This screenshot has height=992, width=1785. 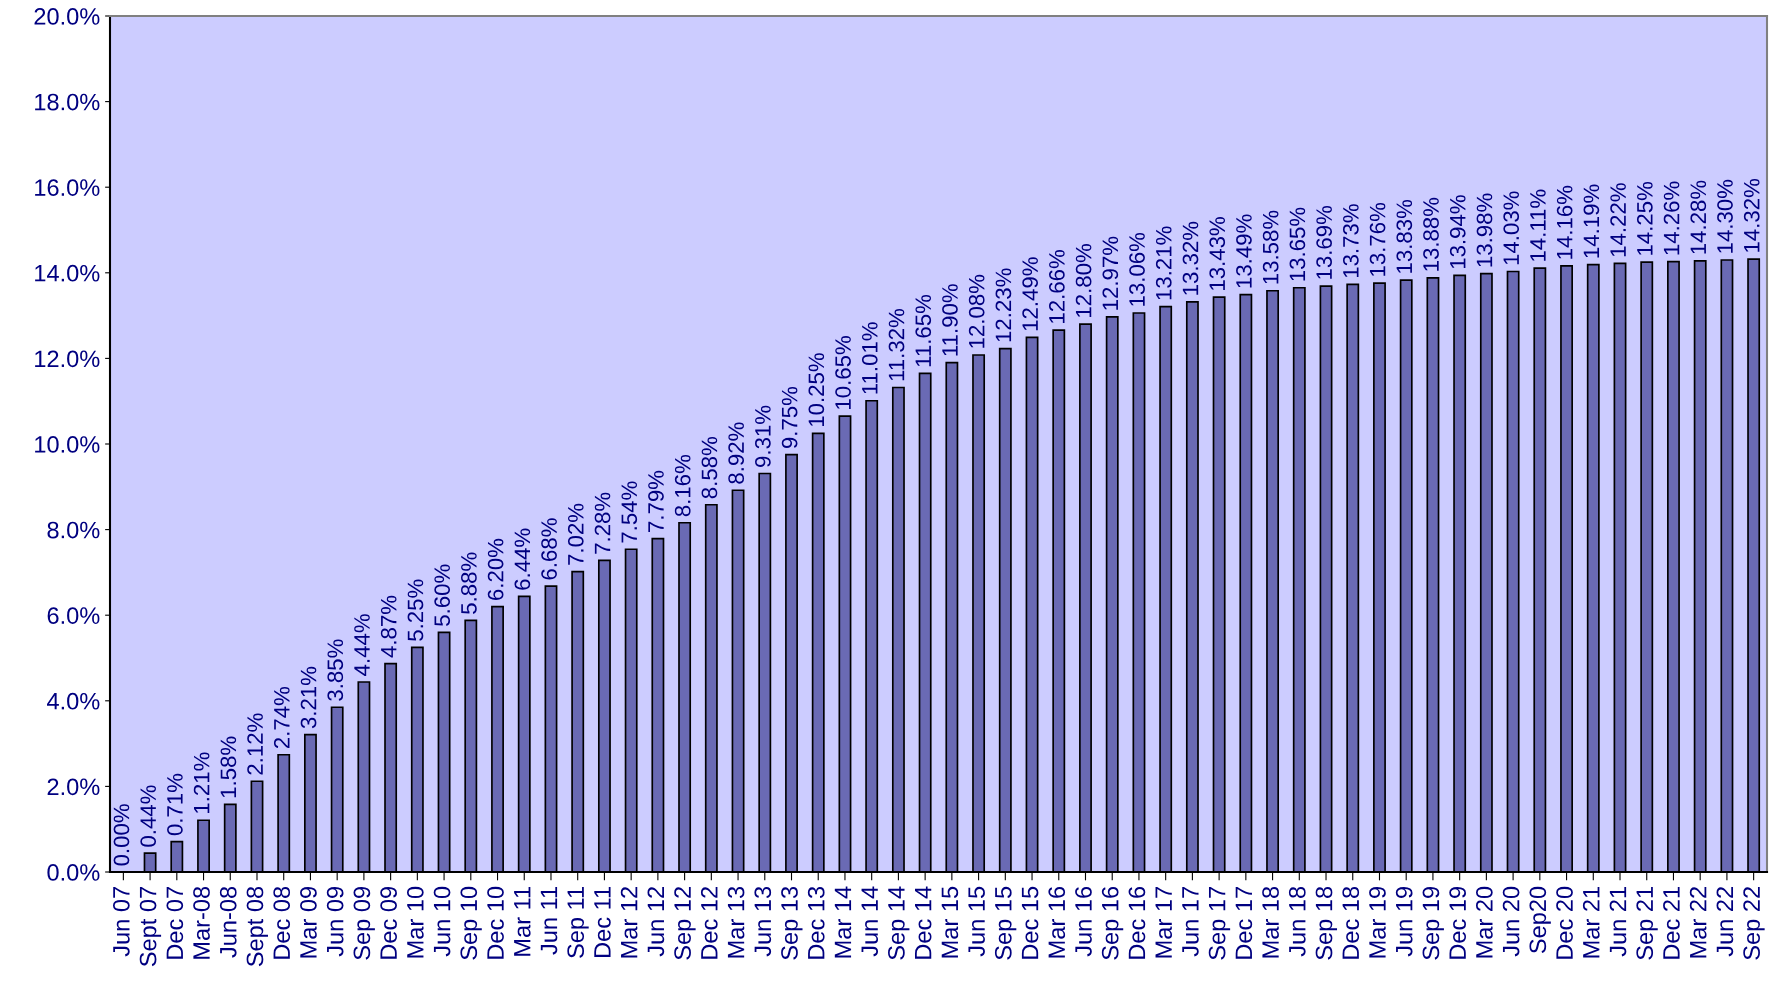 I want to click on data-label: 14.22%, so click(x=1618, y=220).